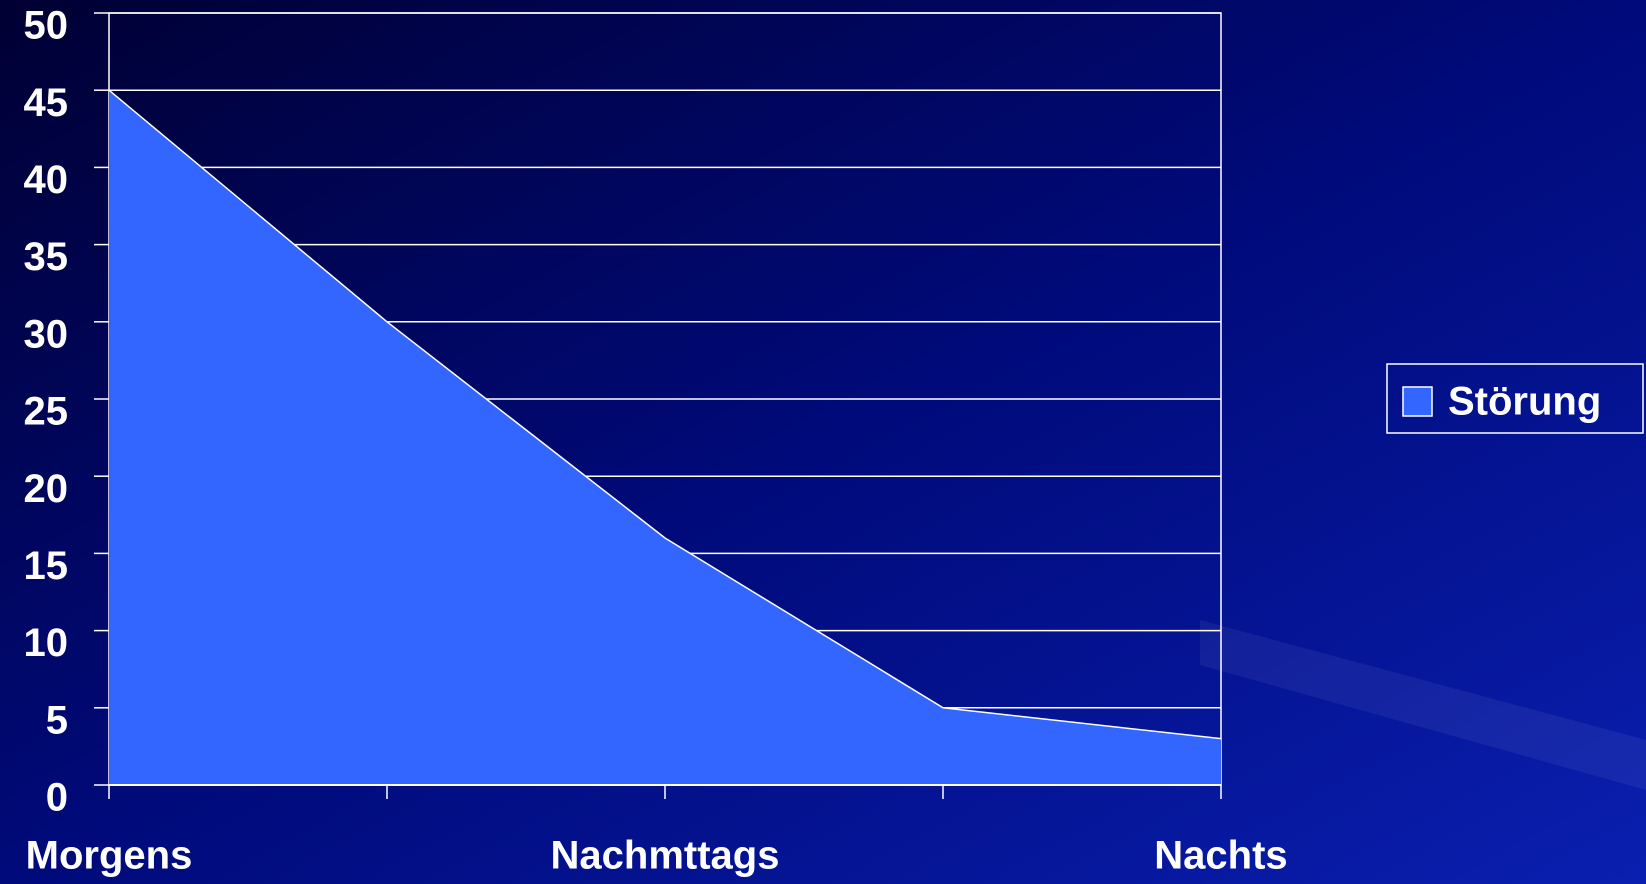 The width and height of the screenshot is (1646, 884). Describe the element at coordinates (46, 103) in the screenshot. I see `y-tick-label: 45` at that location.